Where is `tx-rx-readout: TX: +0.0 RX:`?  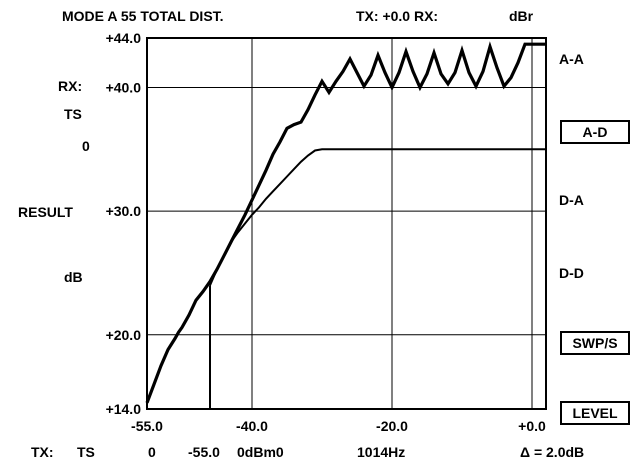 tx-rx-readout: TX: +0.0 RX: is located at coordinates (397, 16).